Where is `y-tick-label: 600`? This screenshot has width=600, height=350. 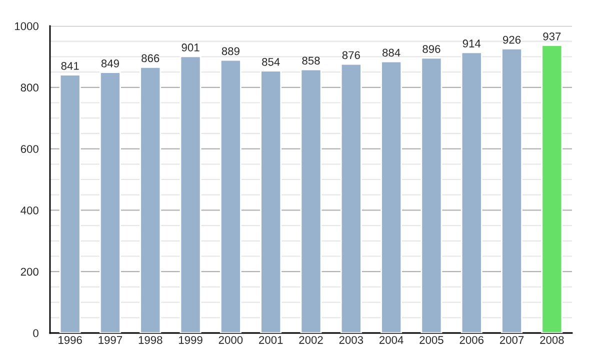 y-tick-label: 600 is located at coordinates (29, 149).